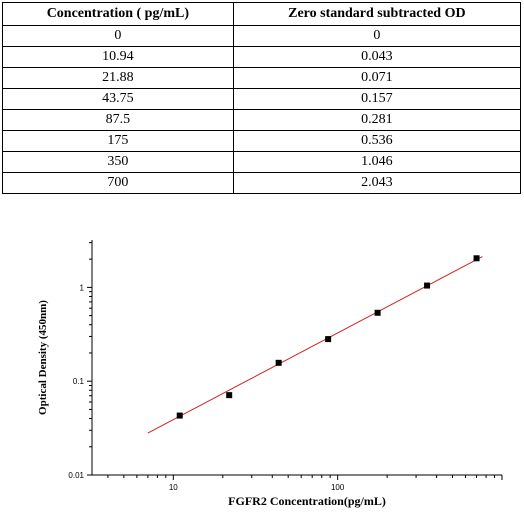 Image resolution: width=524 pixels, height=522 pixels. What do you see at coordinates (43, 357) in the screenshot?
I see `y-axis-title: Optical Density (450nm)` at bounding box center [43, 357].